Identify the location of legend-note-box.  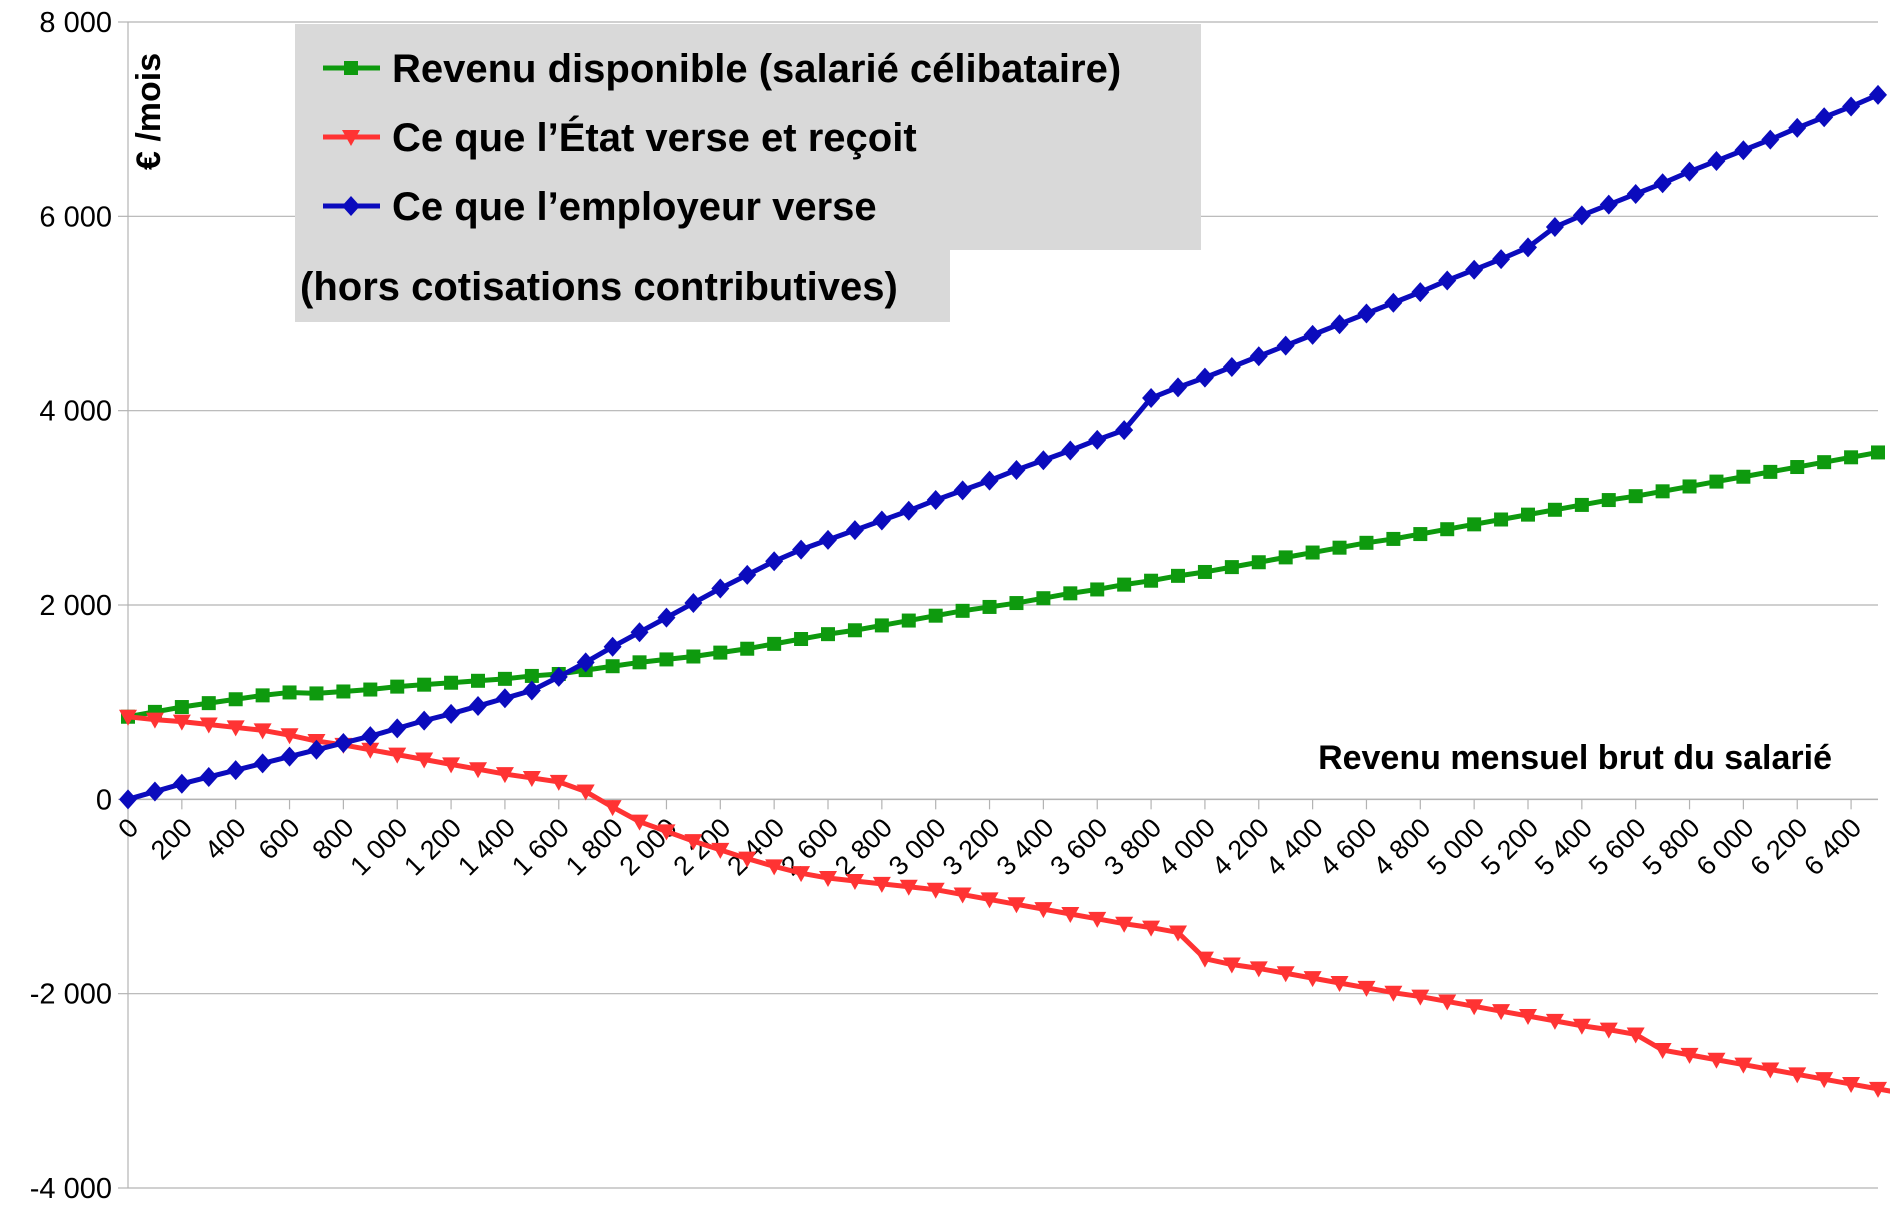
(622, 286).